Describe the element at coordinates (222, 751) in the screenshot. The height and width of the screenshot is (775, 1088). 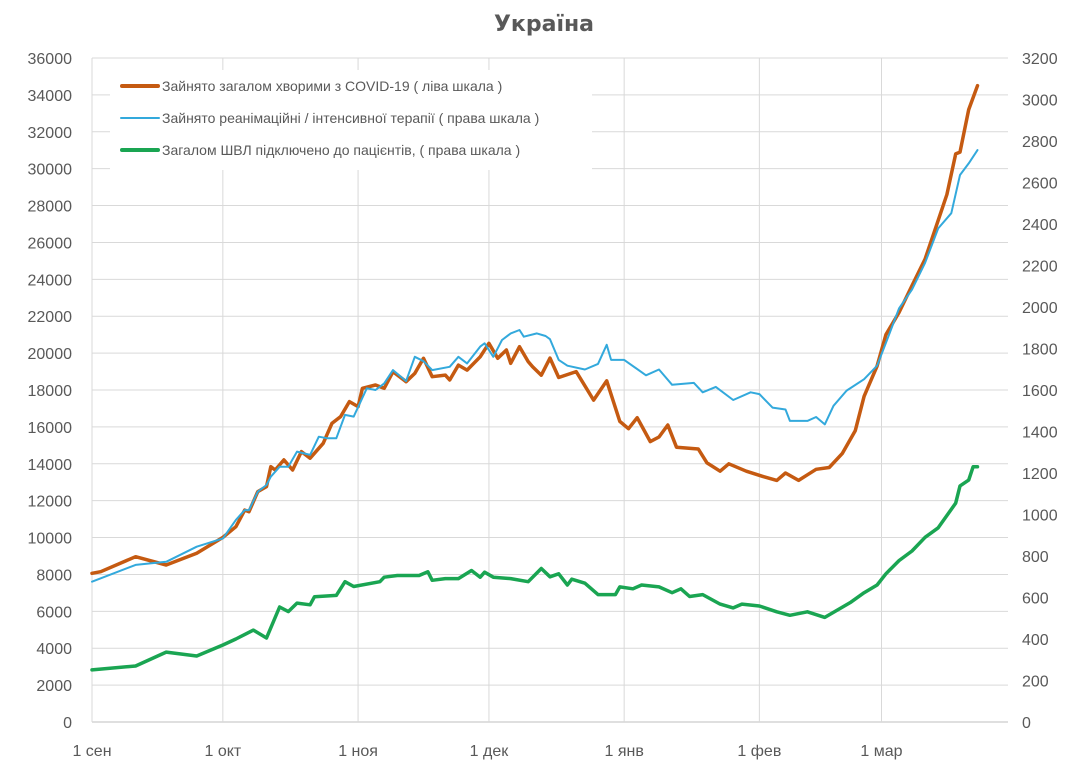
I see `x-tick-label: 1 окт` at that location.